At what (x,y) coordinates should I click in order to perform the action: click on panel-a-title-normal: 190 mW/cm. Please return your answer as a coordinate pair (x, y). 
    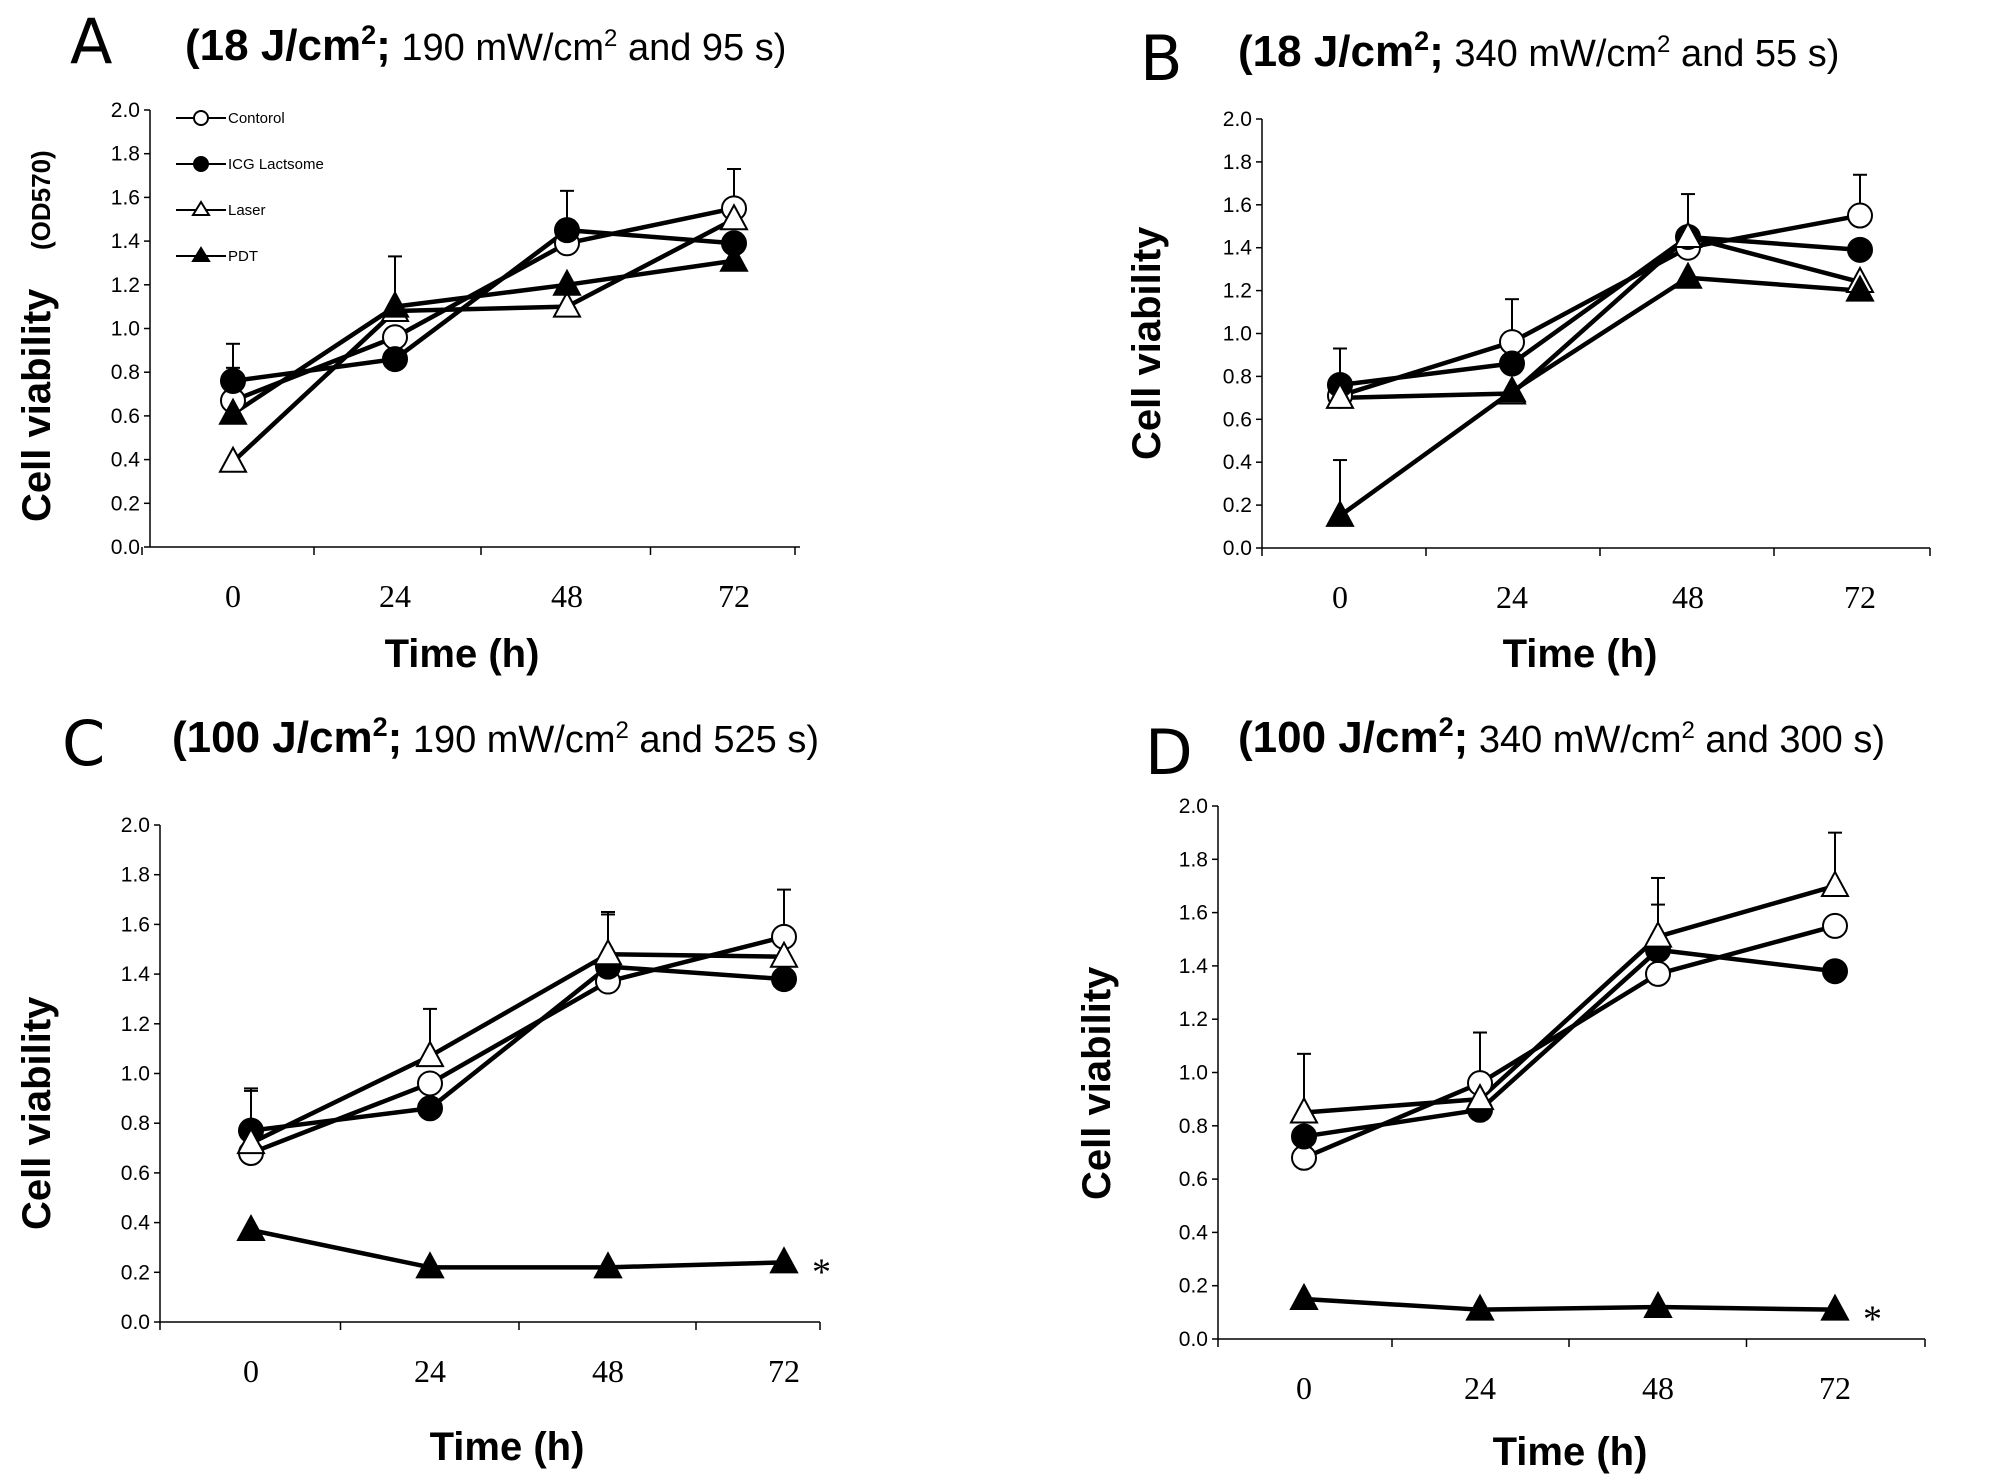
    Looking at the image, I should click on (497, 48).